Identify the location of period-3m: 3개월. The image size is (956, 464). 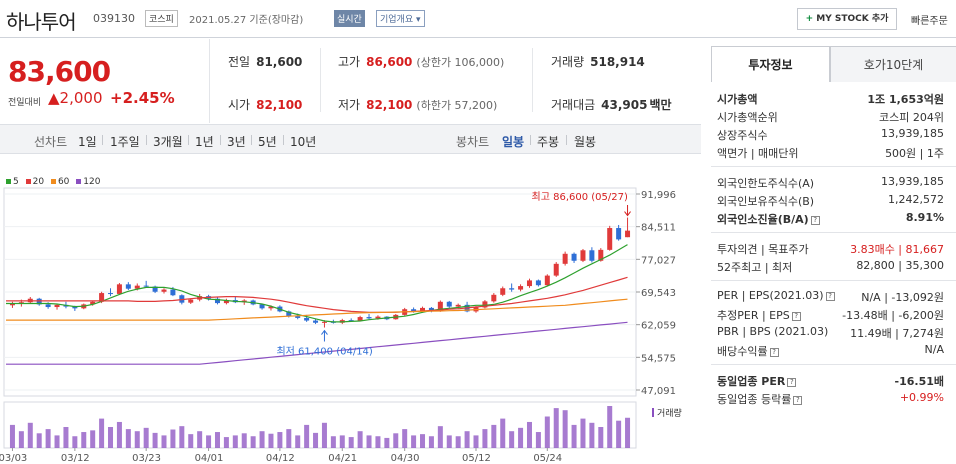
(168, 142).